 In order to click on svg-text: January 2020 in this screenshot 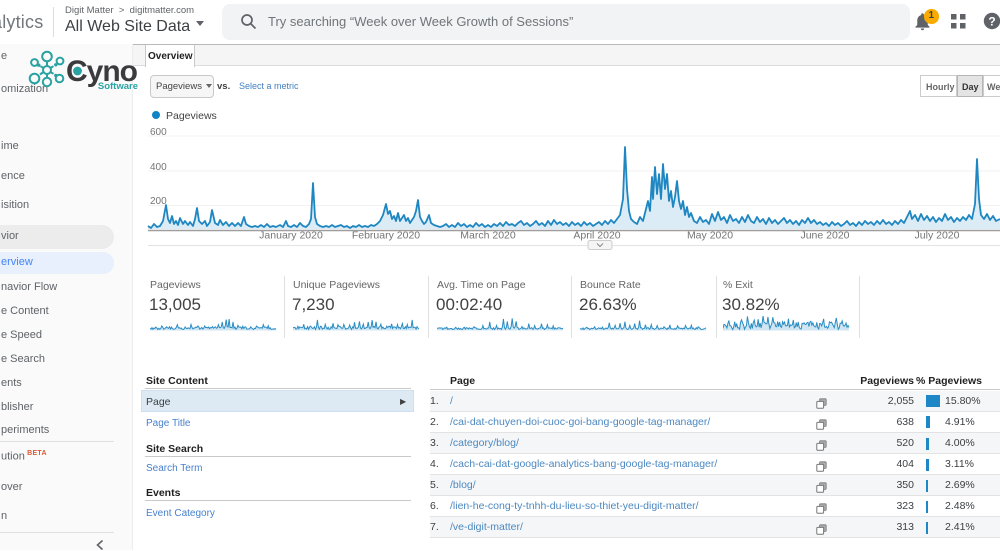, I will do `click(291, 236)`.